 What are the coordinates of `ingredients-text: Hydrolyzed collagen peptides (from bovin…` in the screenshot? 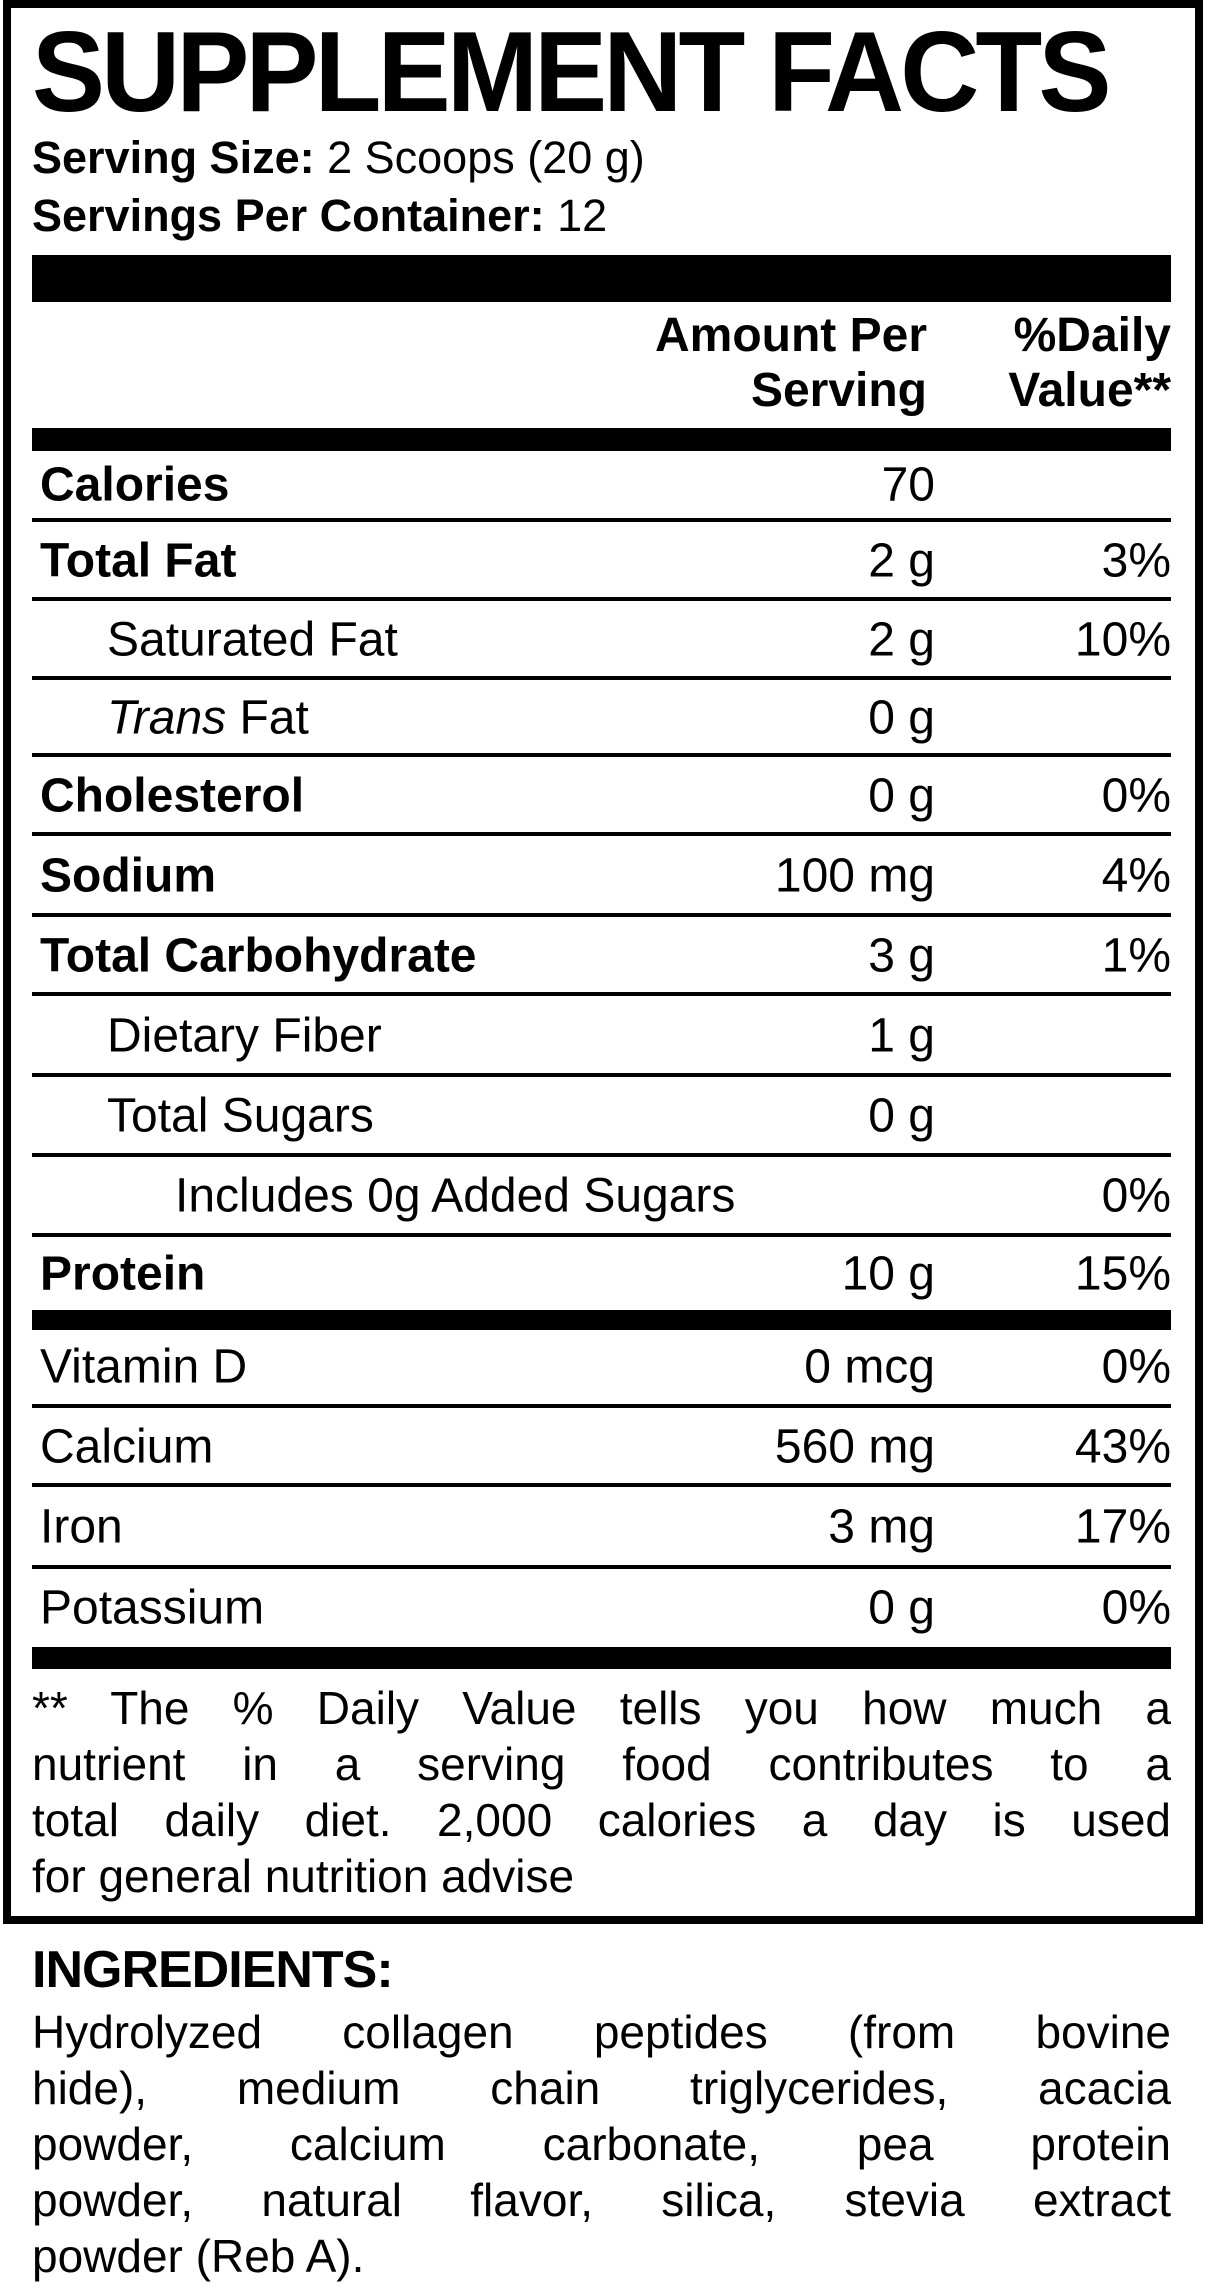 It's located at (601, 2144).